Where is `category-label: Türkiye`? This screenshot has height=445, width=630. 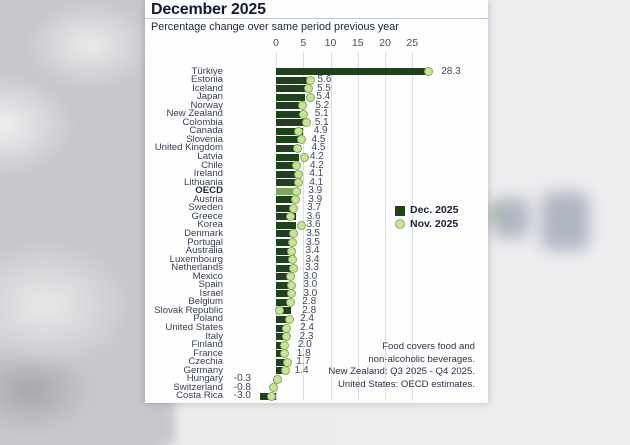
category-label: Türkiye is located at coordinates (207, 71).